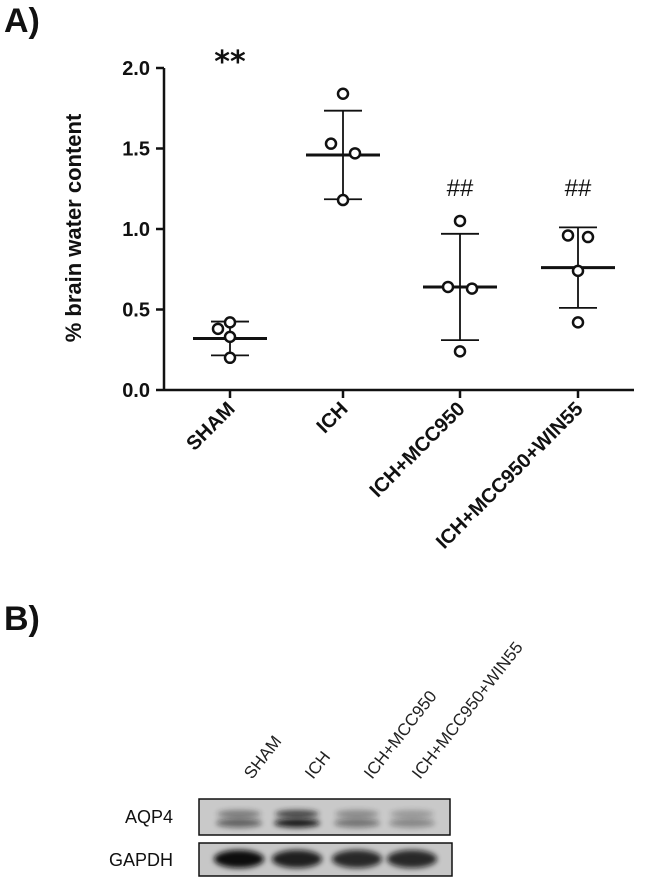 The width and height of the screenshot is (661, 880). I want to click on significance-annotation: **, so click(230, 62).